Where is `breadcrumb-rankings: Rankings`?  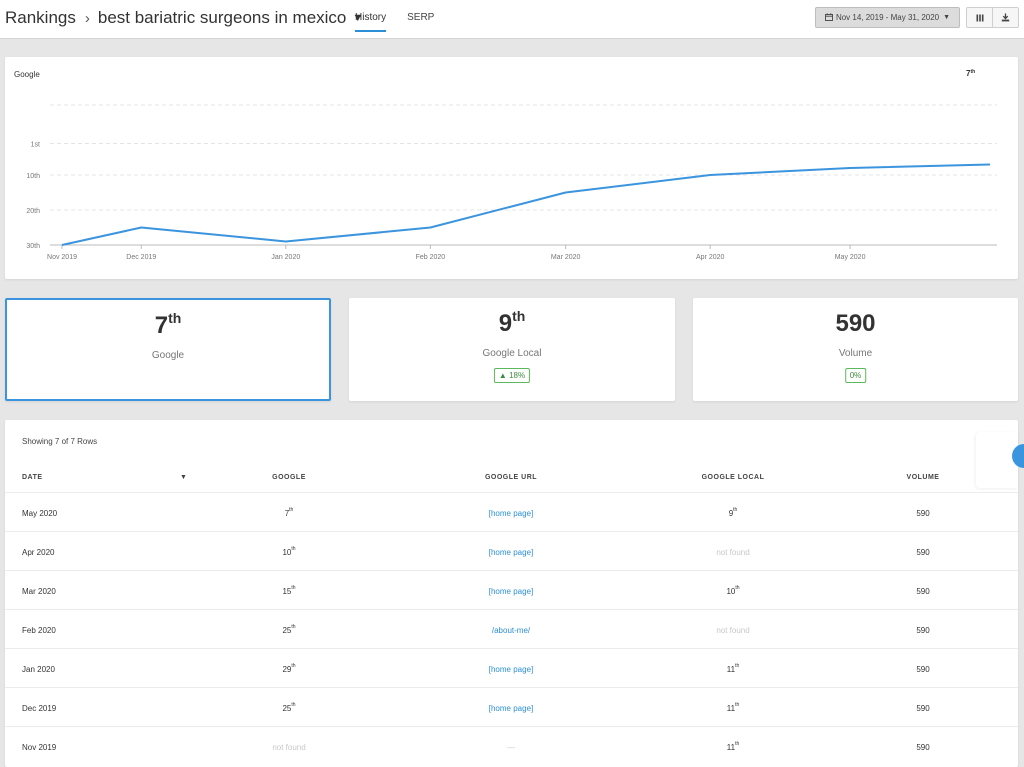
breadcrumb-rankings: Rankings is located at coordinates (40, 17).